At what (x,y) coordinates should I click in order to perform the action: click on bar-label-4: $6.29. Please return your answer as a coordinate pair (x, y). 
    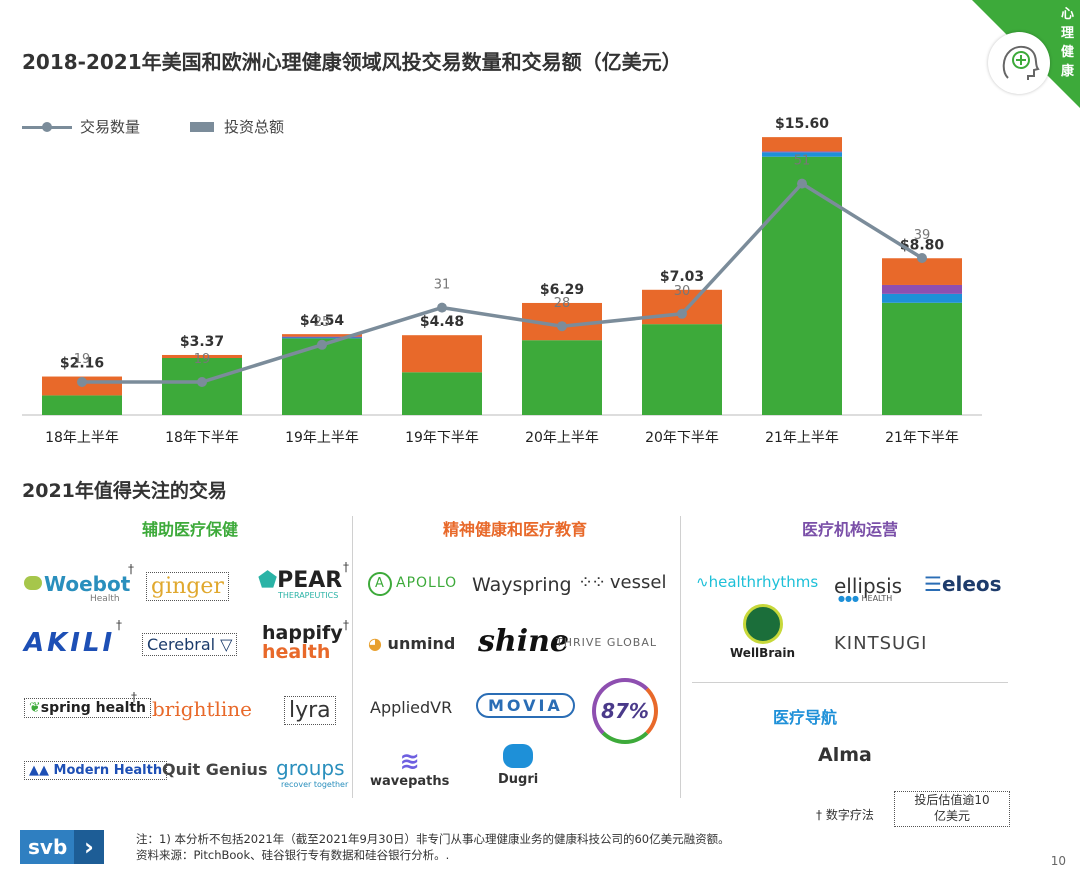
    Looking at the image, I should click on (562, 290).